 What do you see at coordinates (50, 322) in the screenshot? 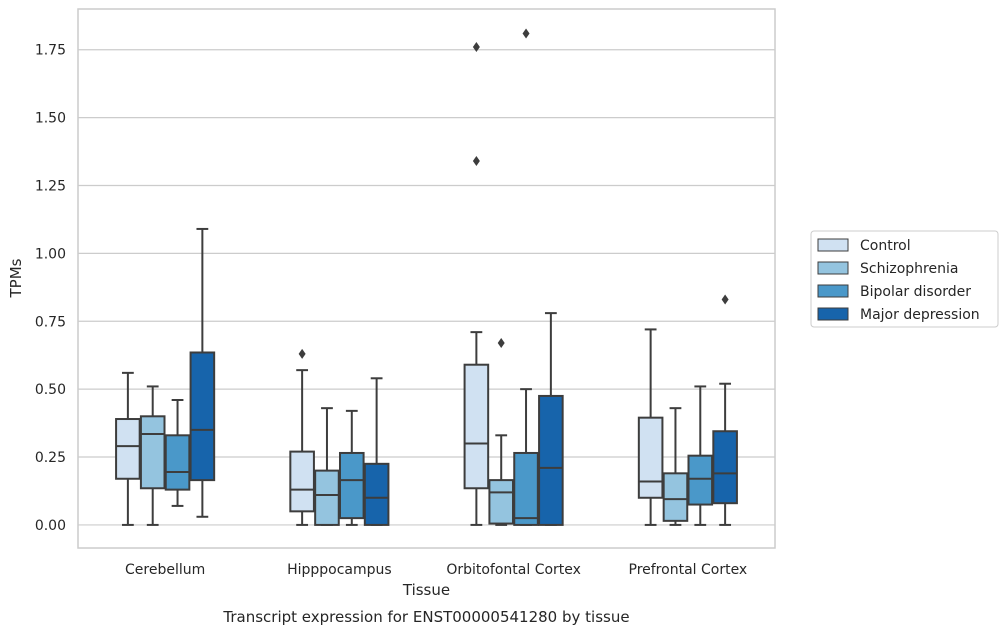
I see `y-tick-label: 0.75` at bounding box center [50, 322].